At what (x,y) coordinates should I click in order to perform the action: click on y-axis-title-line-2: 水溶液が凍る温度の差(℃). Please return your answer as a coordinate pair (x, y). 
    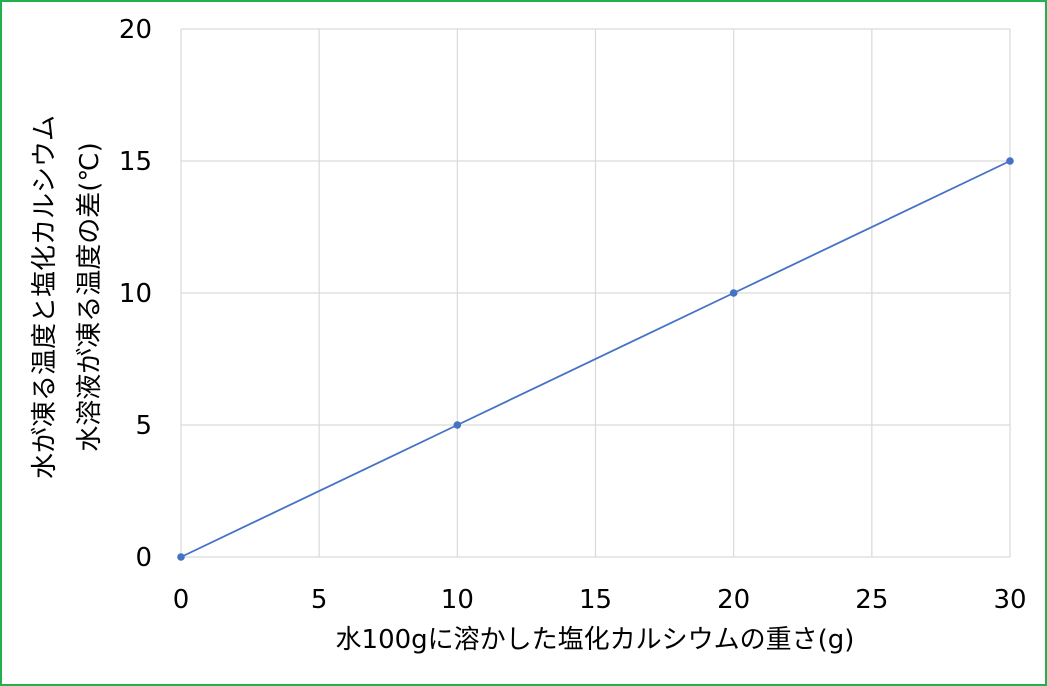
    Looking at the image, I should click on (90, 297).